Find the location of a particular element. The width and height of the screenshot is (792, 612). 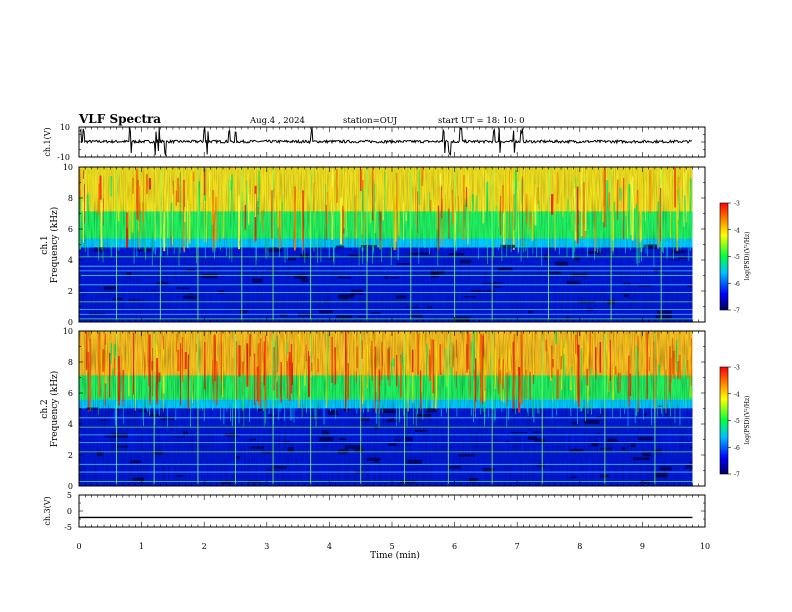

cbar-1-ticks-tick-label: -5 is located at coordinates (737, 257).